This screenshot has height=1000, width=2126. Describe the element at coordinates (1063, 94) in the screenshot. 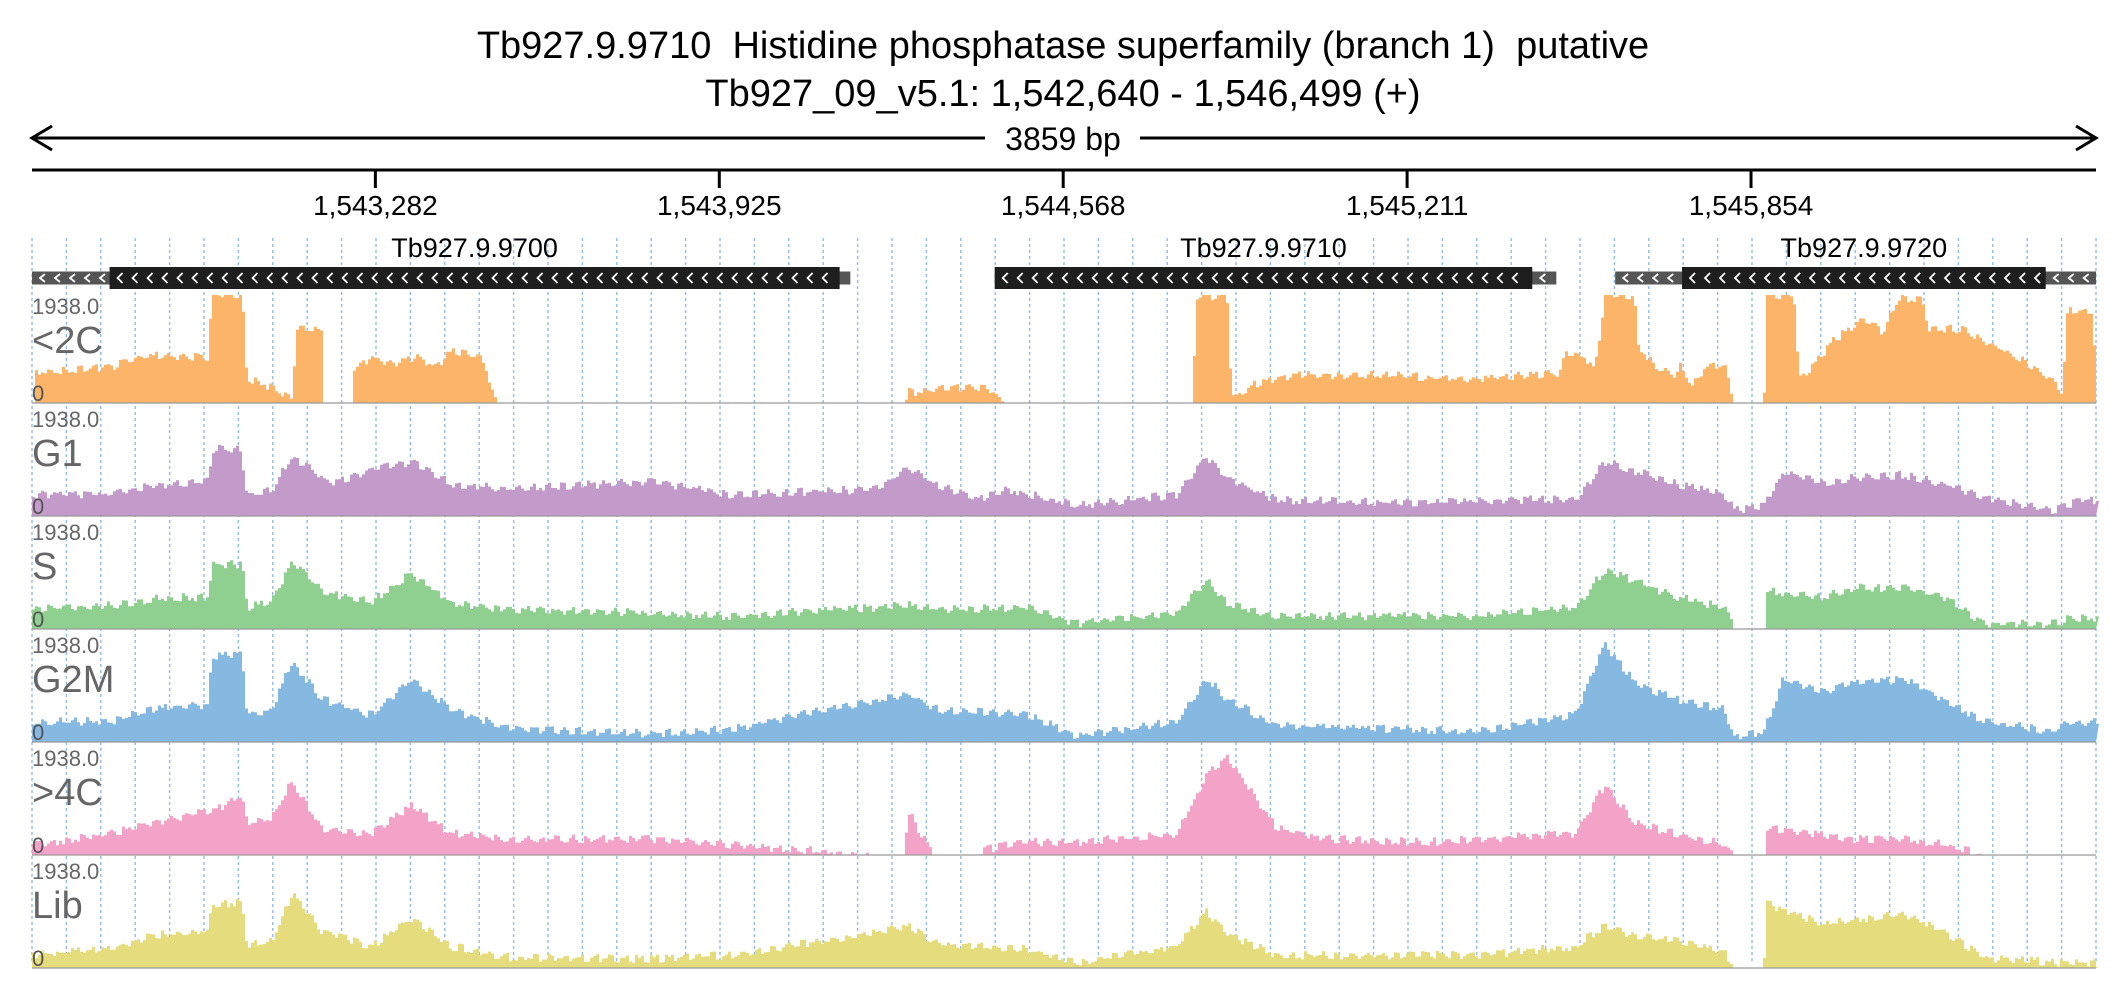

I see `chart-title-locus: Tb927_09_v5.1: 1,542,640 - 1,546,499 (+)` at that location.